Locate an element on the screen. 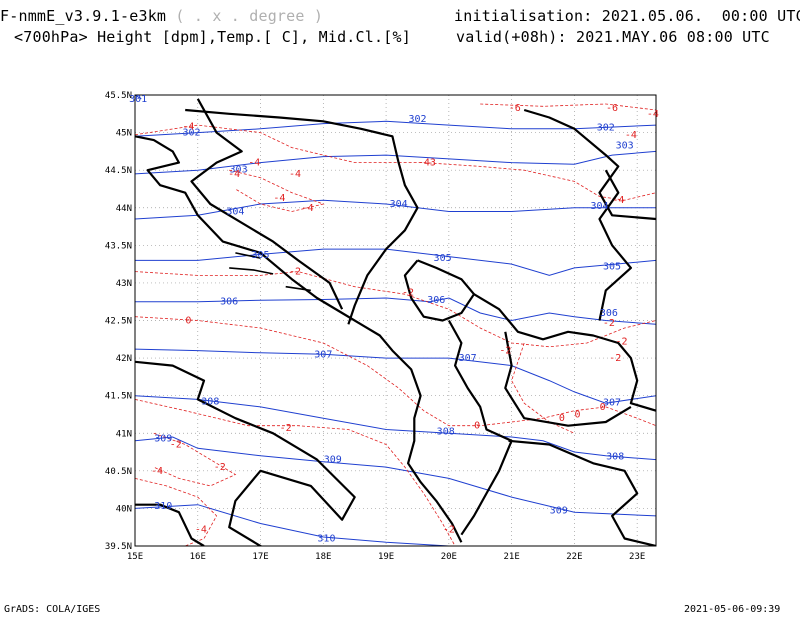 This screenshot has height=618, width=800. lat-tick-label: 39.5N is located at coordinates (118, 547).